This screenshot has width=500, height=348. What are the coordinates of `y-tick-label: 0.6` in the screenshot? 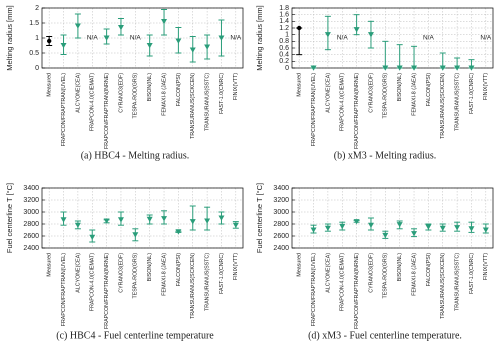 It's located at (284, 48).